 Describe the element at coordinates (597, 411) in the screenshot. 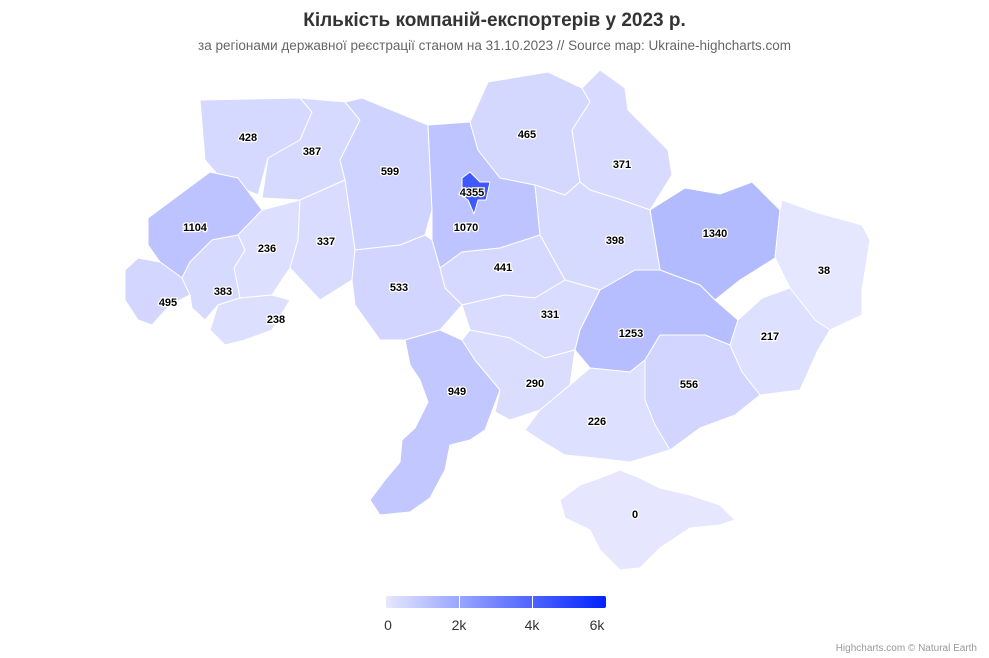

I see `region-kherson` at that location.